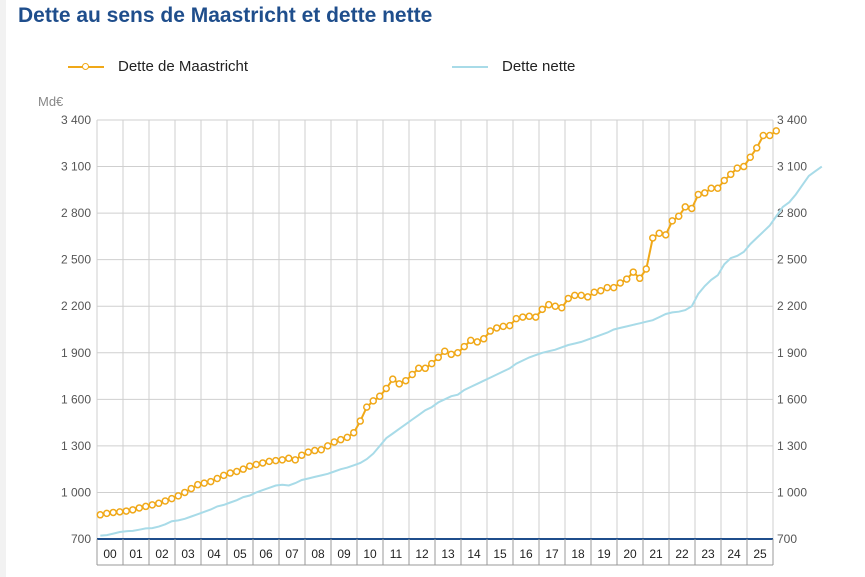 The width and height of the screenshot is (865, 577). What do you see at coordinates (76, 167) in the screenshot?
I see `y-tick-label-left: 3 100` at bounding box center [76, 167].